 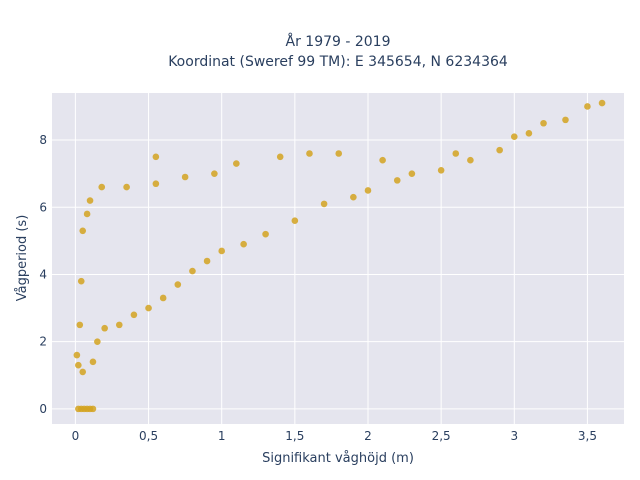 What do you see at coordinates (22, 258) in the screenshot?
I see `y-axis-label: Vågperiod (s)` at bounding box center [22, 258].